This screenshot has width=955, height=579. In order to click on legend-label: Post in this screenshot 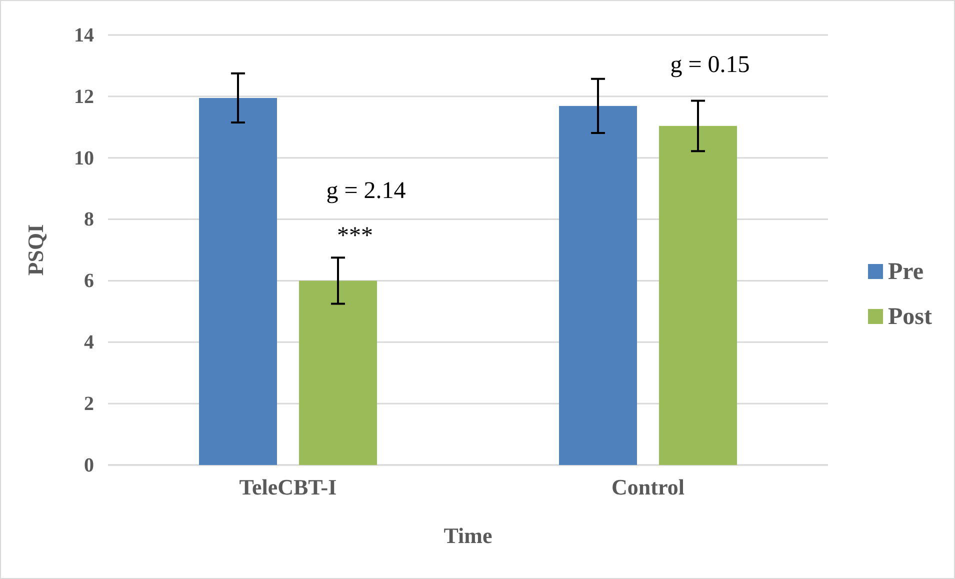, I will do `click(910, 317)`.